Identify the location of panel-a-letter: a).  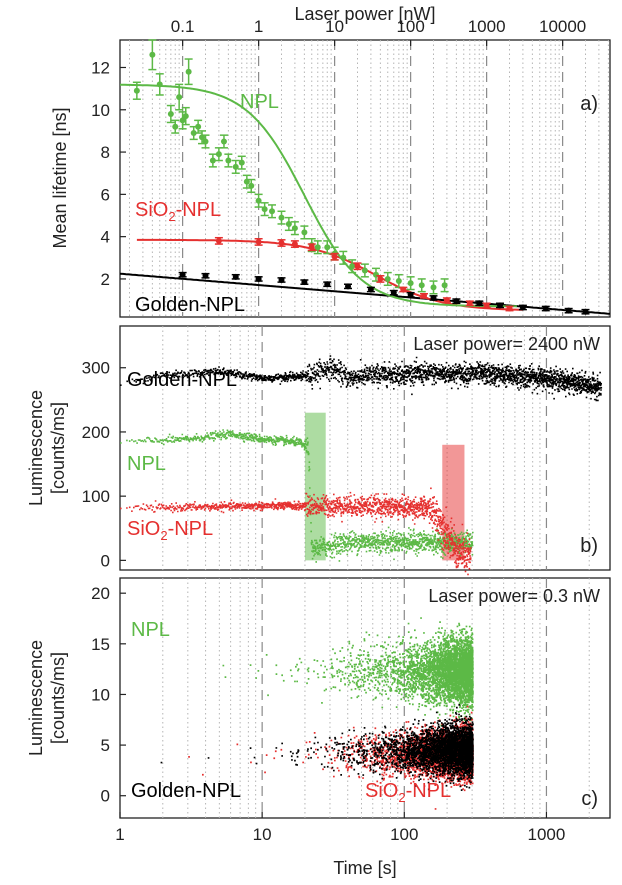
(589, 104).